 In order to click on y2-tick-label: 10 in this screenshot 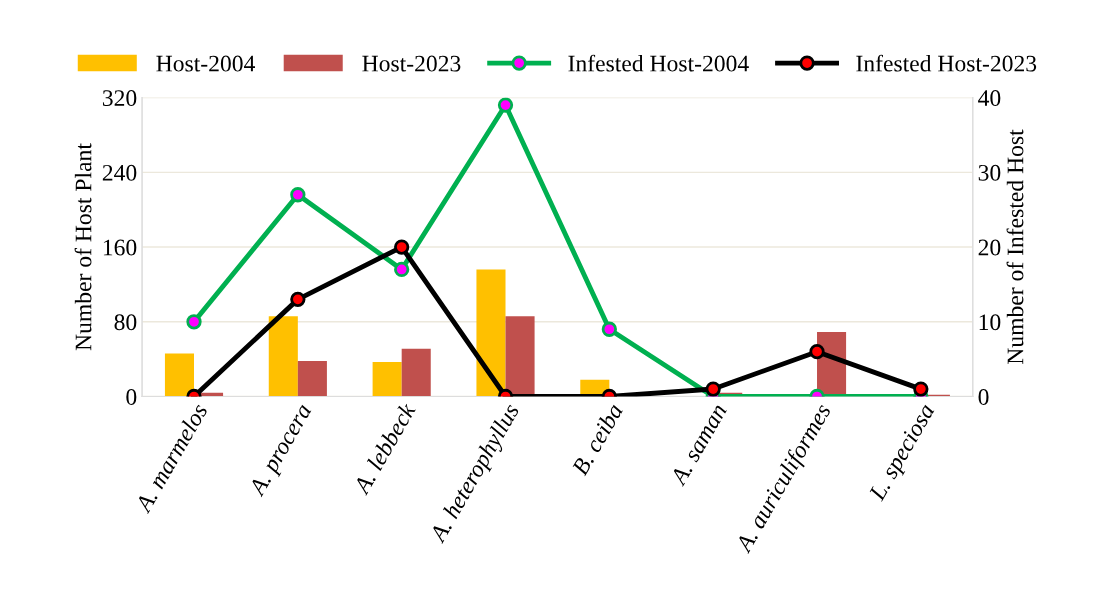, I will do `click(990, 322)`.